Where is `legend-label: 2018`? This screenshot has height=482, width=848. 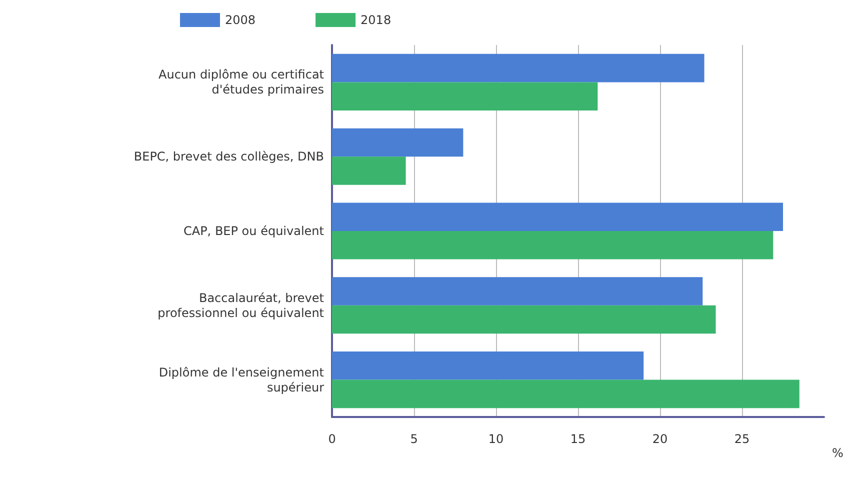
legend-label: 2018 is located at coordinates (376, 20).